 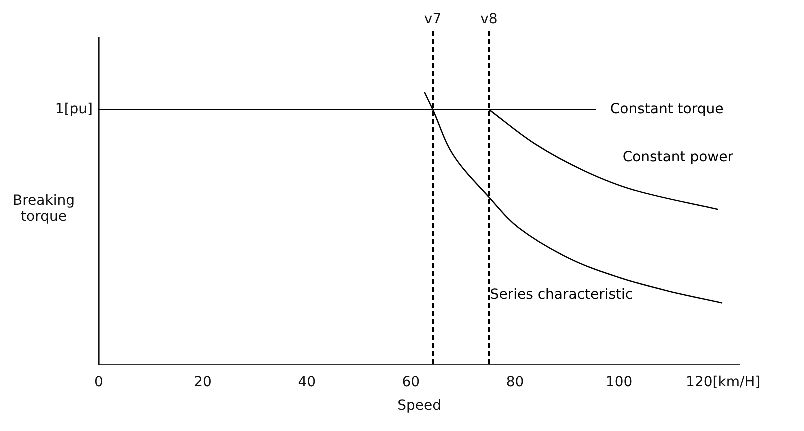 What do you see at coordinates (489, 20) in the screenshot?
I see `ref-line-label: v8` at bounding box center [489, 20].